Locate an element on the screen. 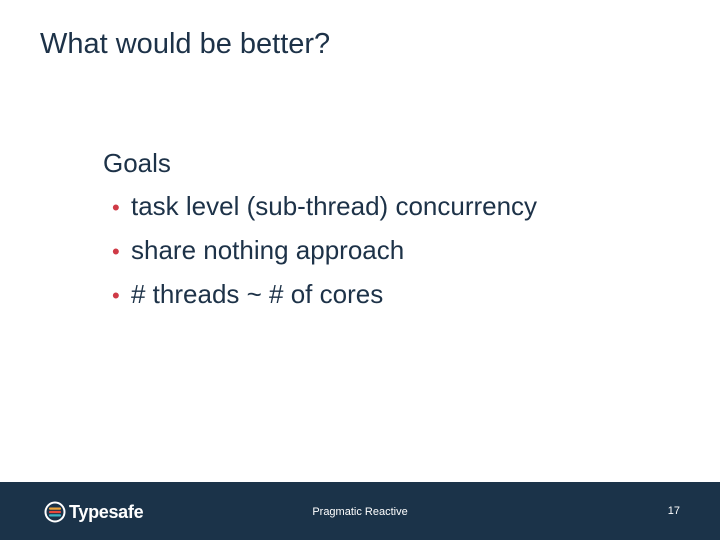  footer-caption: Pragmatic Reactive is located at coordinates (360, 512).